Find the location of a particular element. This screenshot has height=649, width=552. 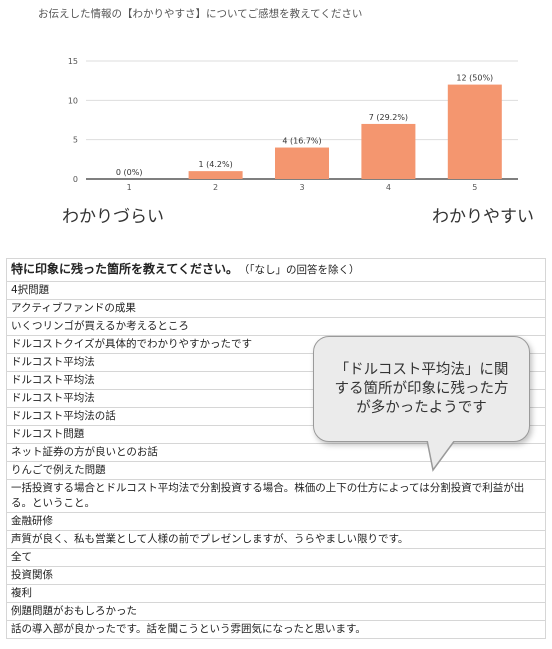

y-tick-label: 5 is located at coordinates (75, 140).